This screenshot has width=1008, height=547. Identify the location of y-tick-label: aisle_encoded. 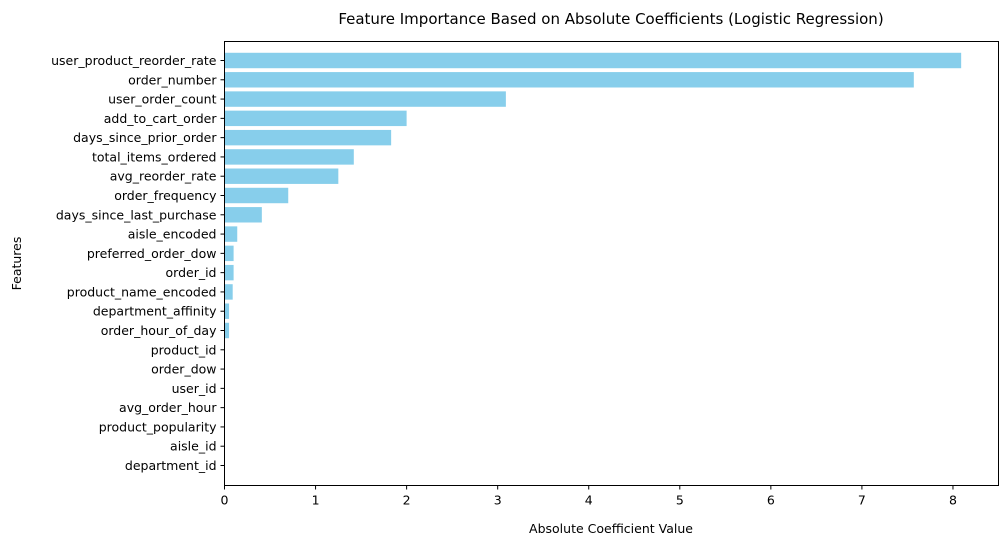
(172, 234).